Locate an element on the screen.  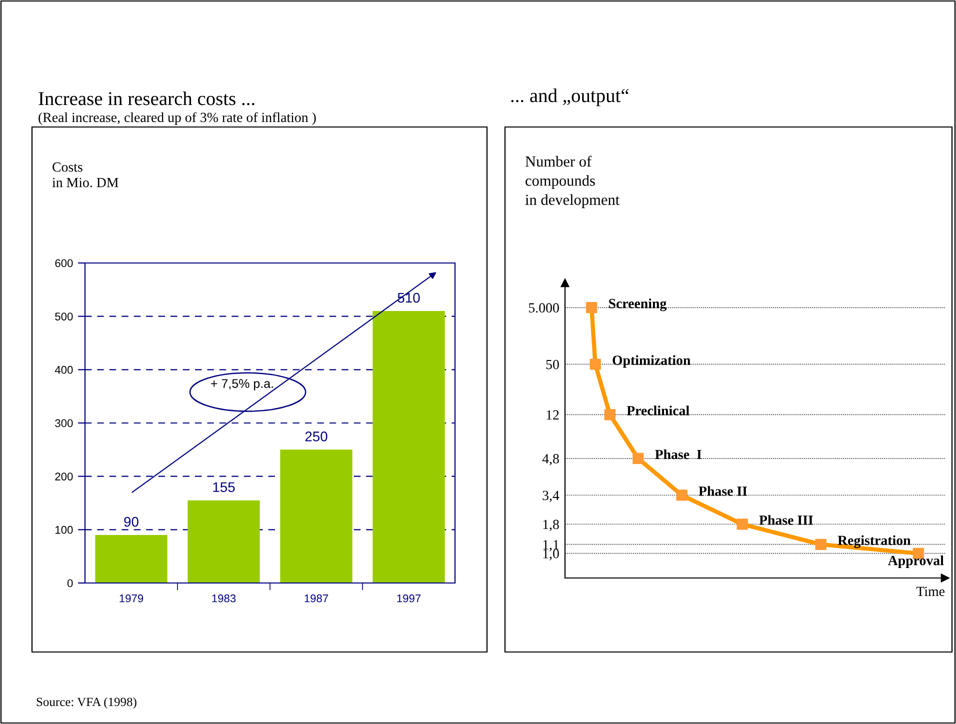
data-label: 155 is located at coordinates (224, 487).